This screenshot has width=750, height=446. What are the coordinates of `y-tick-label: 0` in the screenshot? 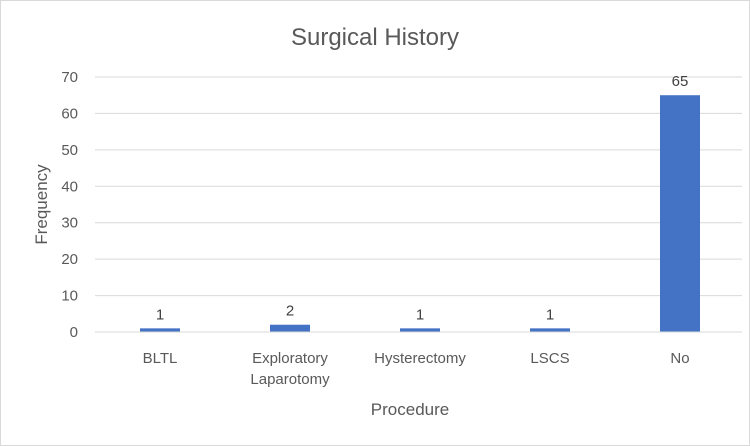 It's located at (74, 332).